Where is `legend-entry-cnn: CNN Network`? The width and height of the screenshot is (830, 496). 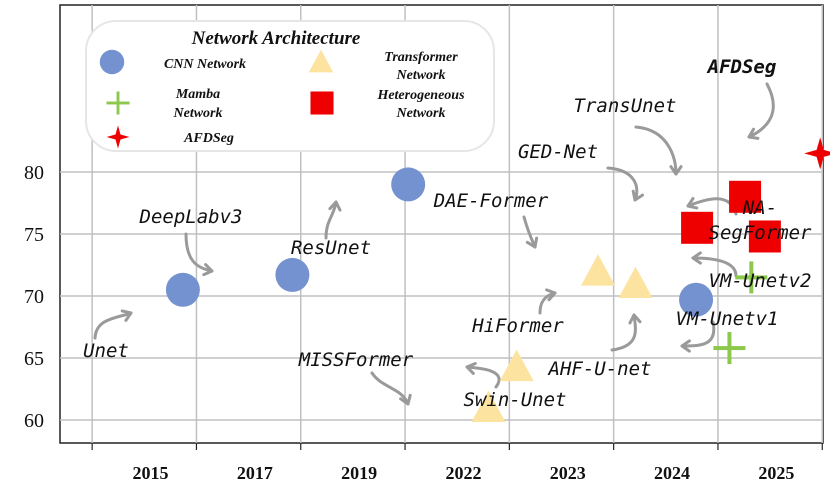 legend-entry-cnn: CNN Network is located at coordinates (172, 62).